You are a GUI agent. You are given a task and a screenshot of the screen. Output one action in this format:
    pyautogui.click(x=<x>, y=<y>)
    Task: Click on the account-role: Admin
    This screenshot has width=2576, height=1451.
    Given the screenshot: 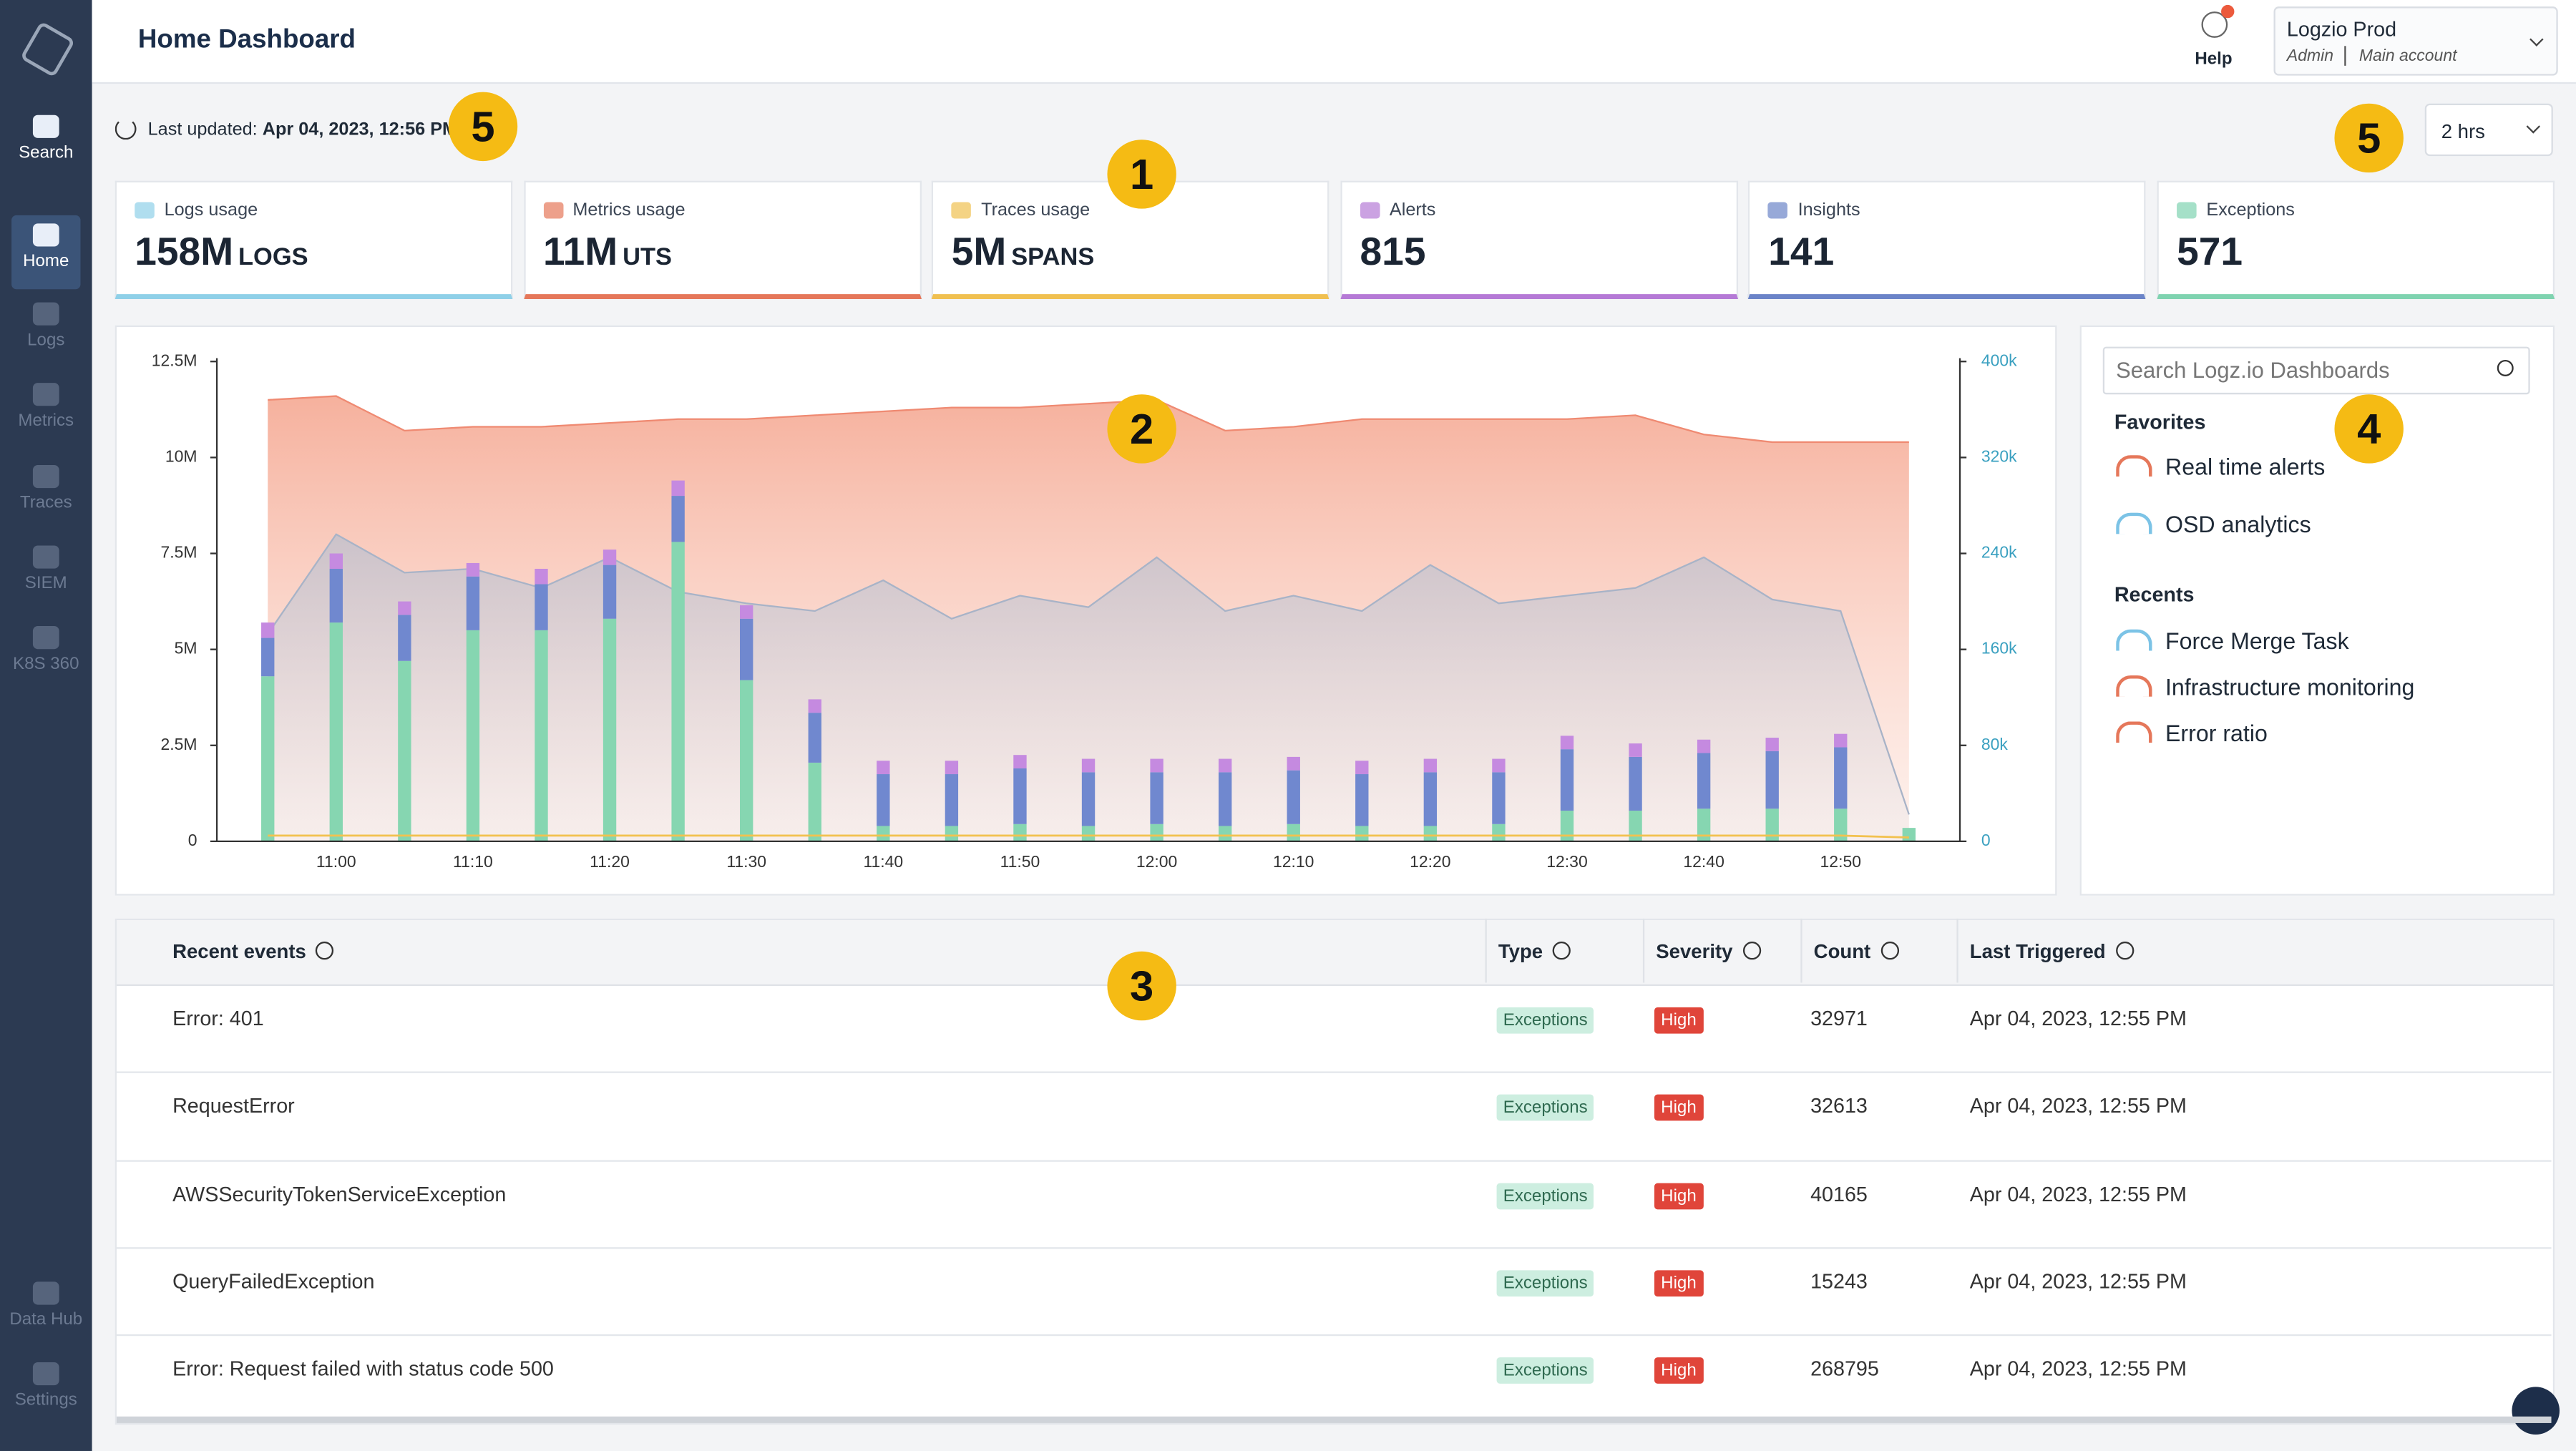 What is the action you would take?
    pyautogui.click(x=2310, y=56)
    